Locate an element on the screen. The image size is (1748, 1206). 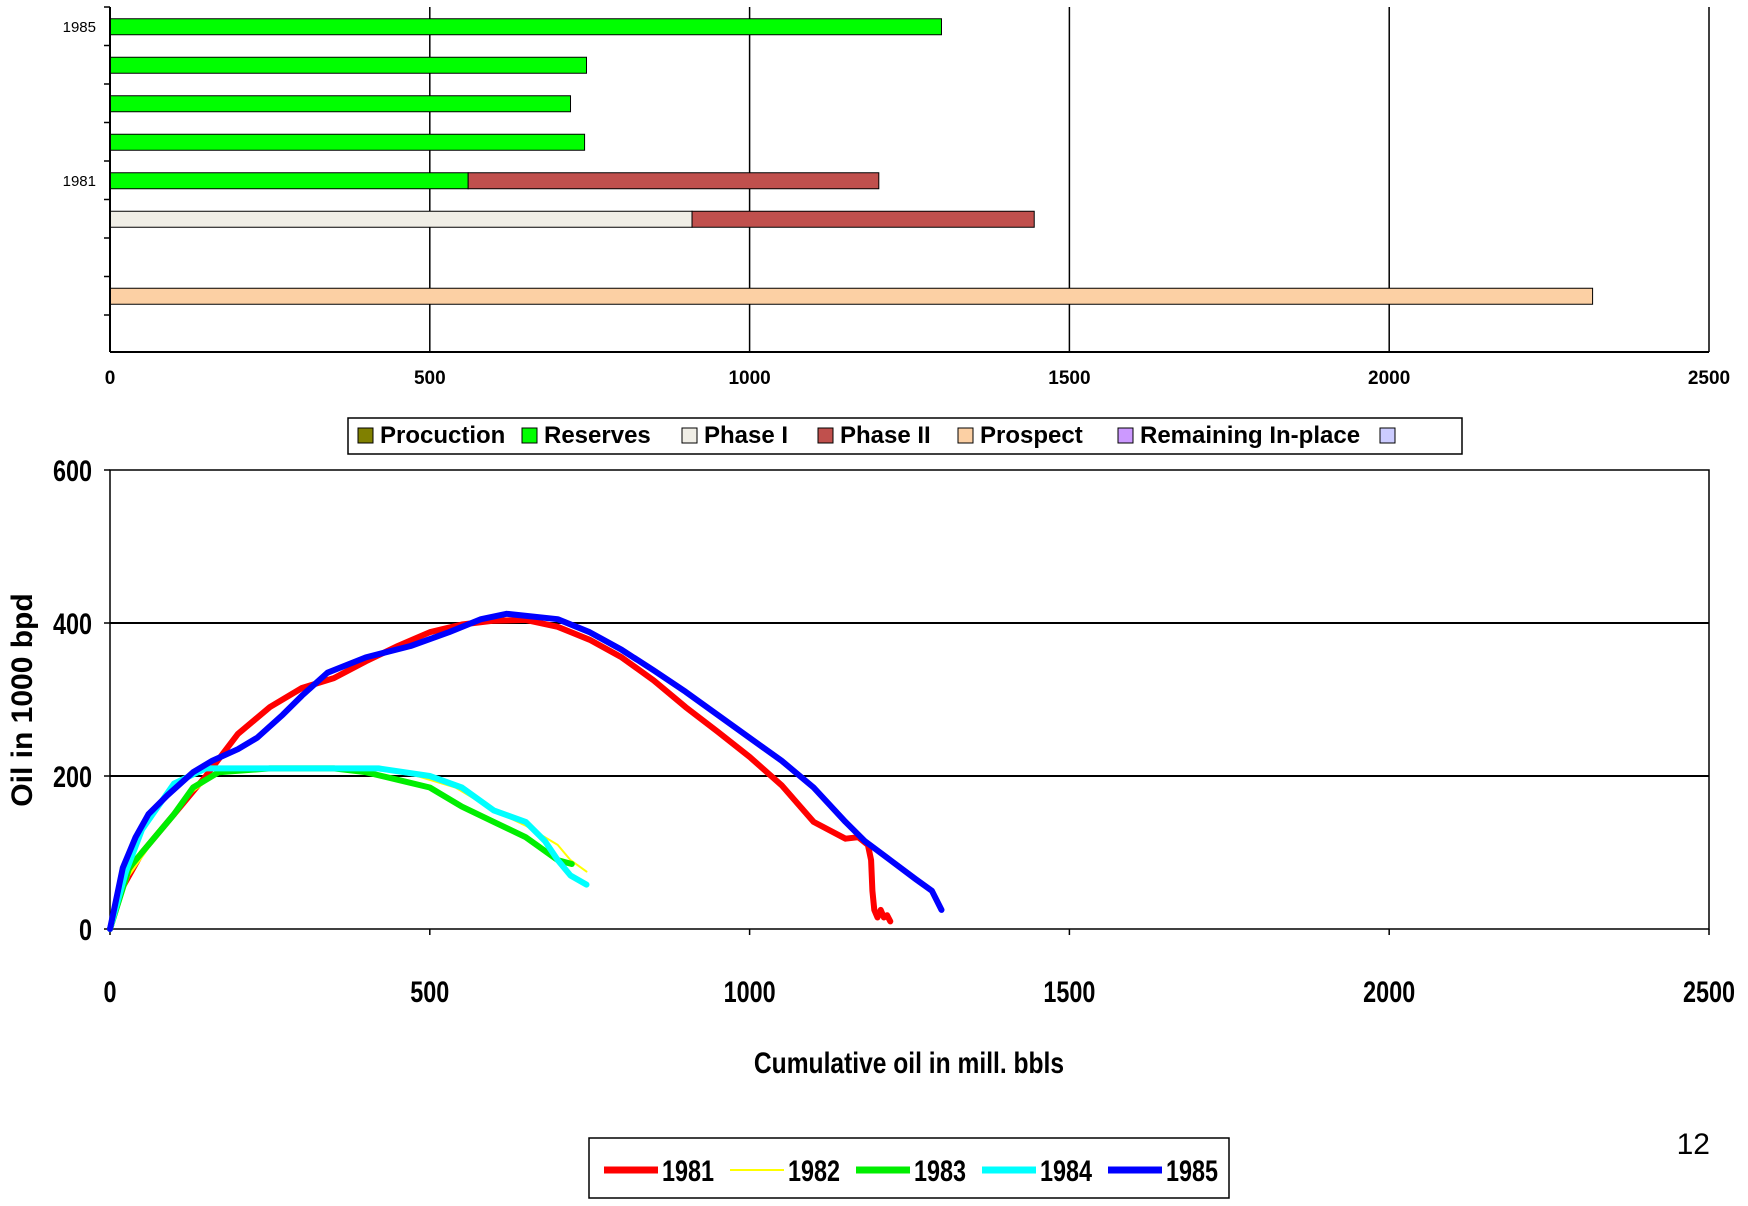
line-series-1983 is located at coordinates (341, 848).